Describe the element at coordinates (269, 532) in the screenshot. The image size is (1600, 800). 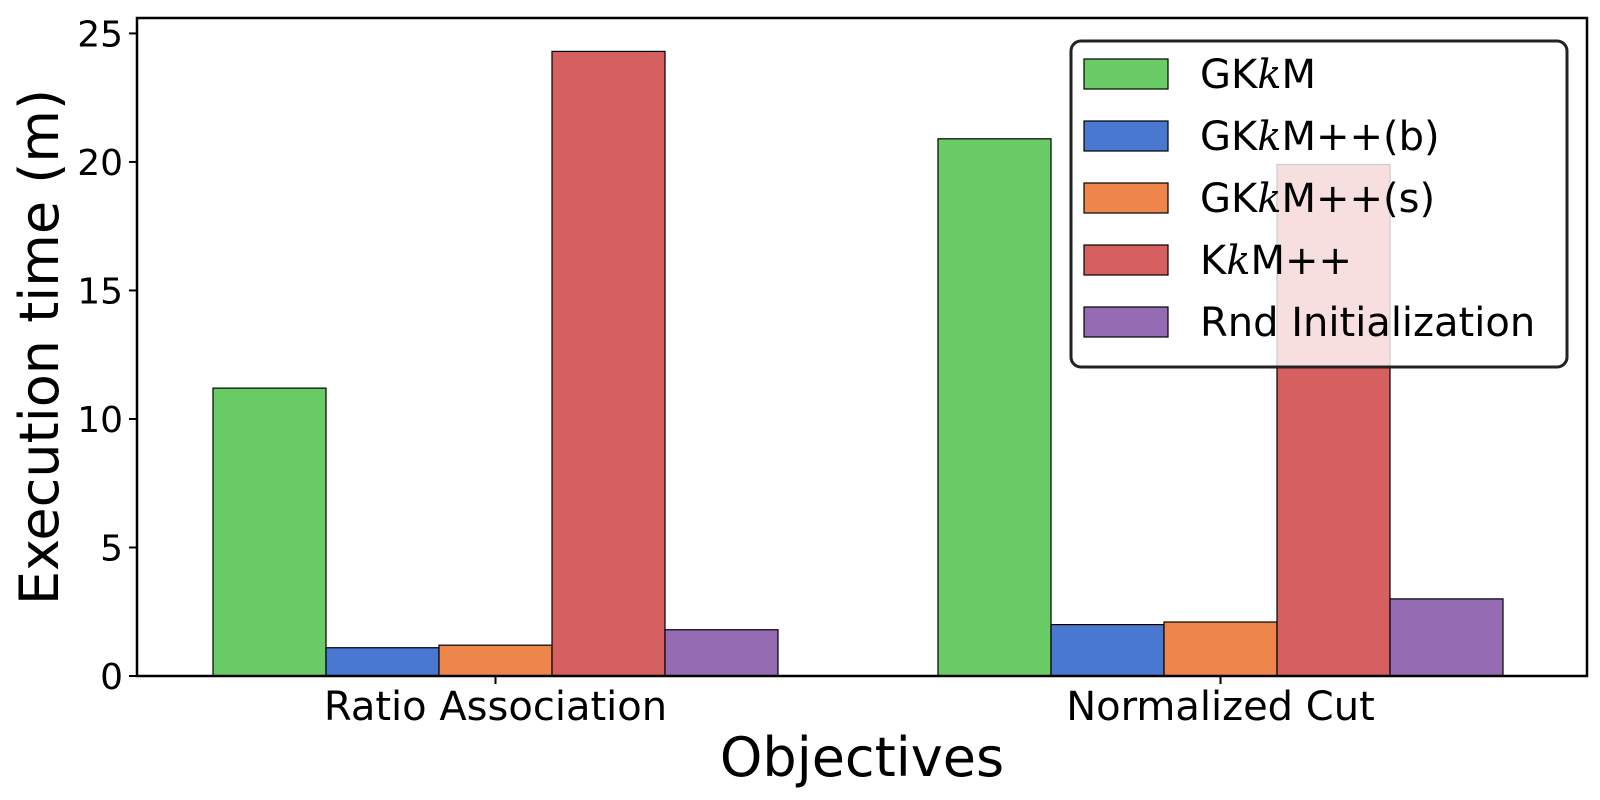
I see `bar-gkkm-ratio-association` at that location.